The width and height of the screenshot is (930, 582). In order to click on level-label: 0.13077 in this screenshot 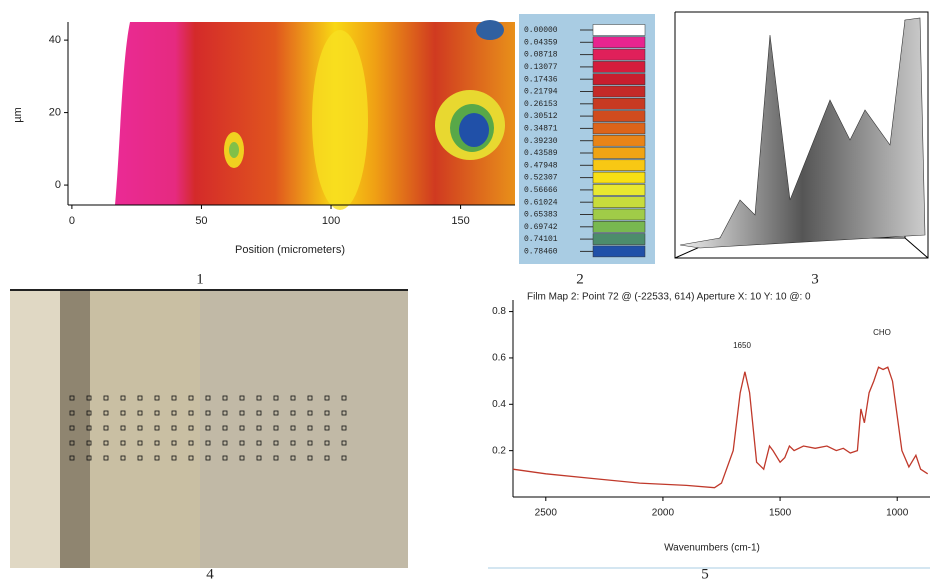, I will do `click(541, 67)`.